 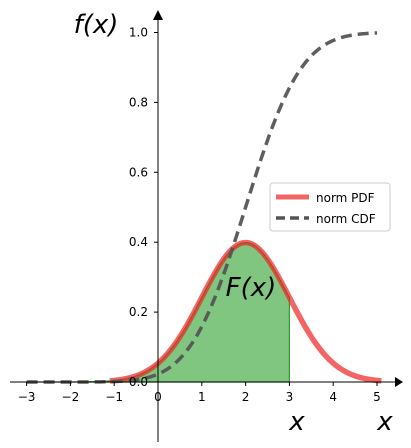 What do you see at coordinates (246, 397) in the screenshot?
I see `x-tick-label: 2` at bounding box center [246, 397].